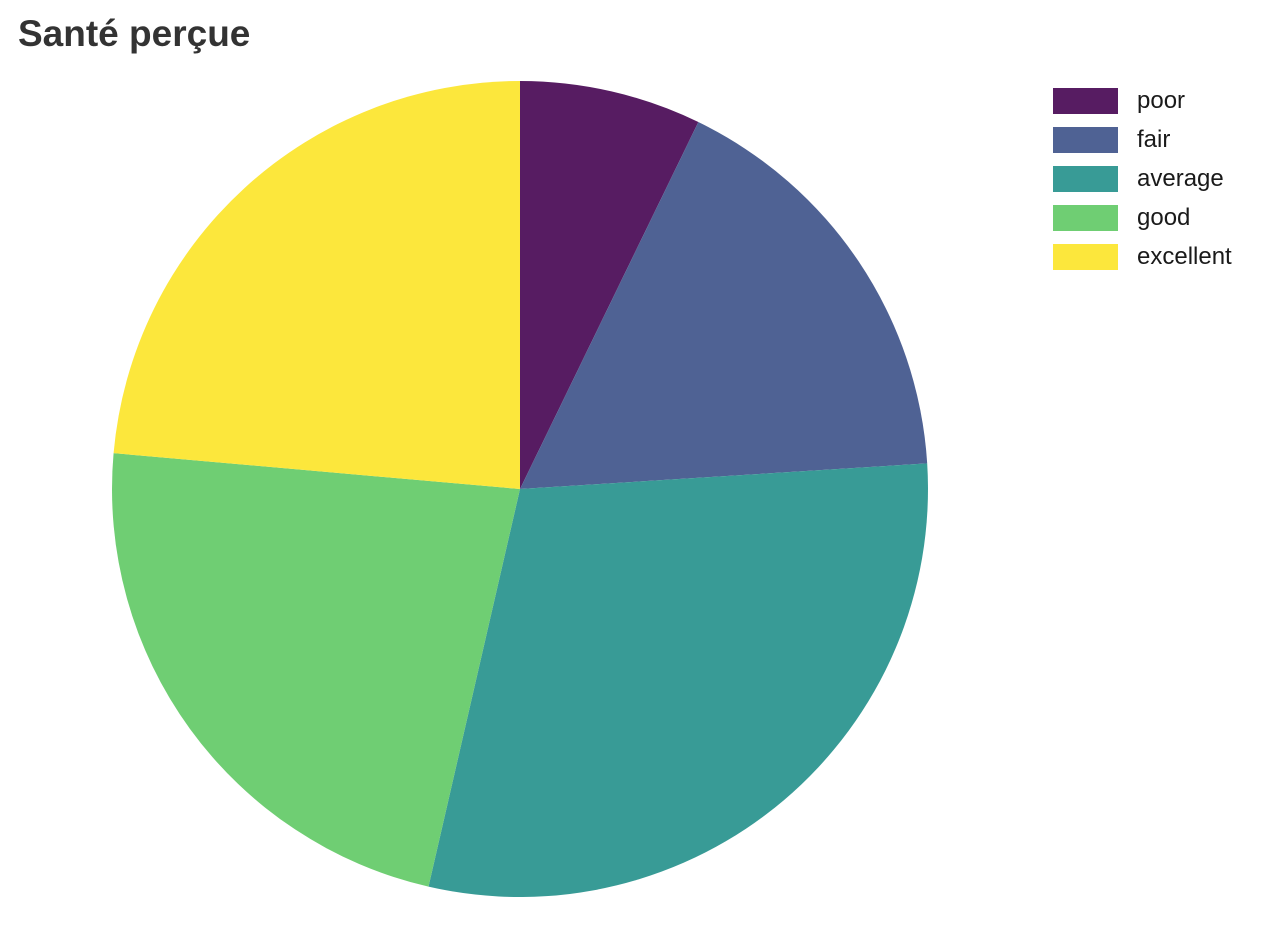  What do you see at coordinates (134, 33) in the screenshot?
I see `chart-title: Santé perçue` at bounding box center [134, 33].